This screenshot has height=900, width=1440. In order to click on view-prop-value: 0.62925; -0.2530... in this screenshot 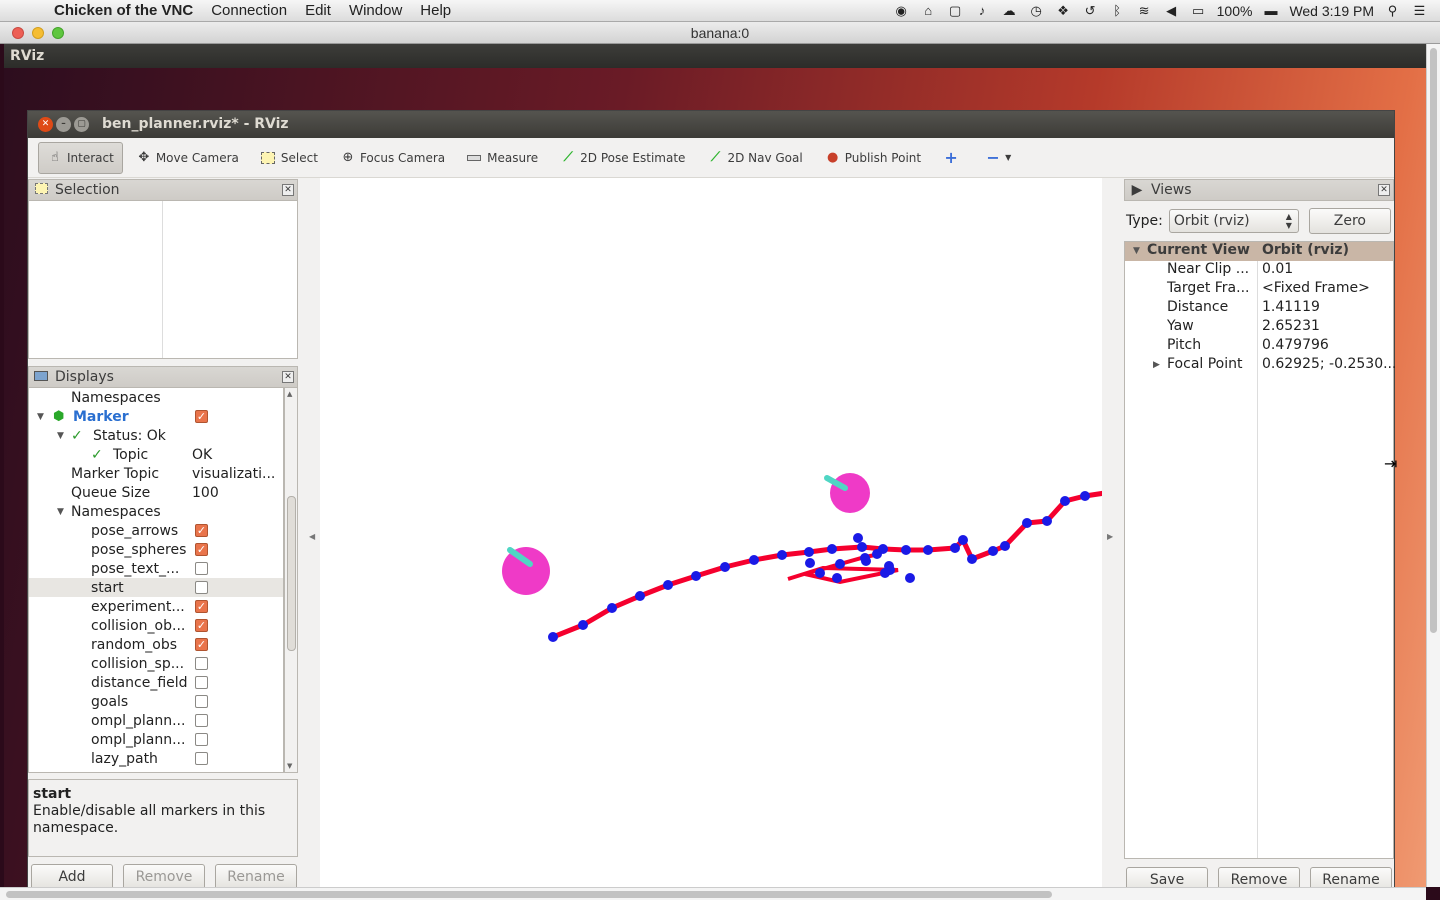, I will do `click(1329, 364)`.